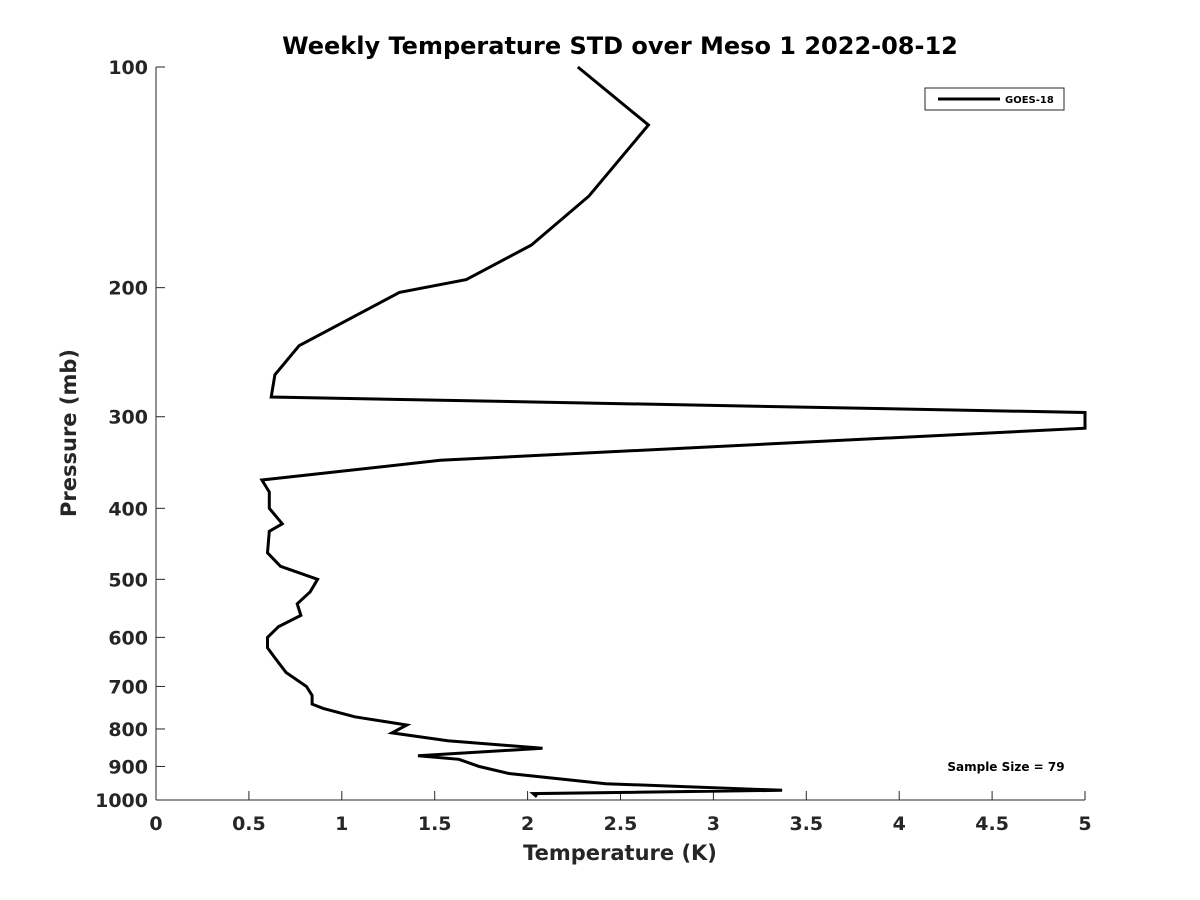  Describe the element at coordinates (806, 824) in the screenshot. I see `x-tick-label: 3.5` at that location.